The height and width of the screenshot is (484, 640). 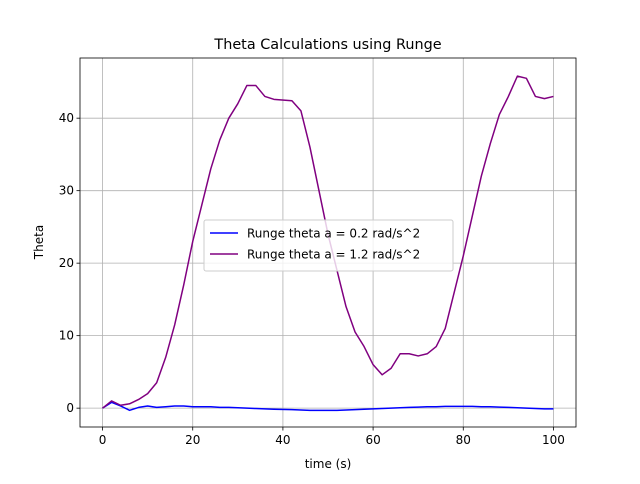 I want to click on chart-title: Theta Calculations using Runge, so click(x=327, y=45).